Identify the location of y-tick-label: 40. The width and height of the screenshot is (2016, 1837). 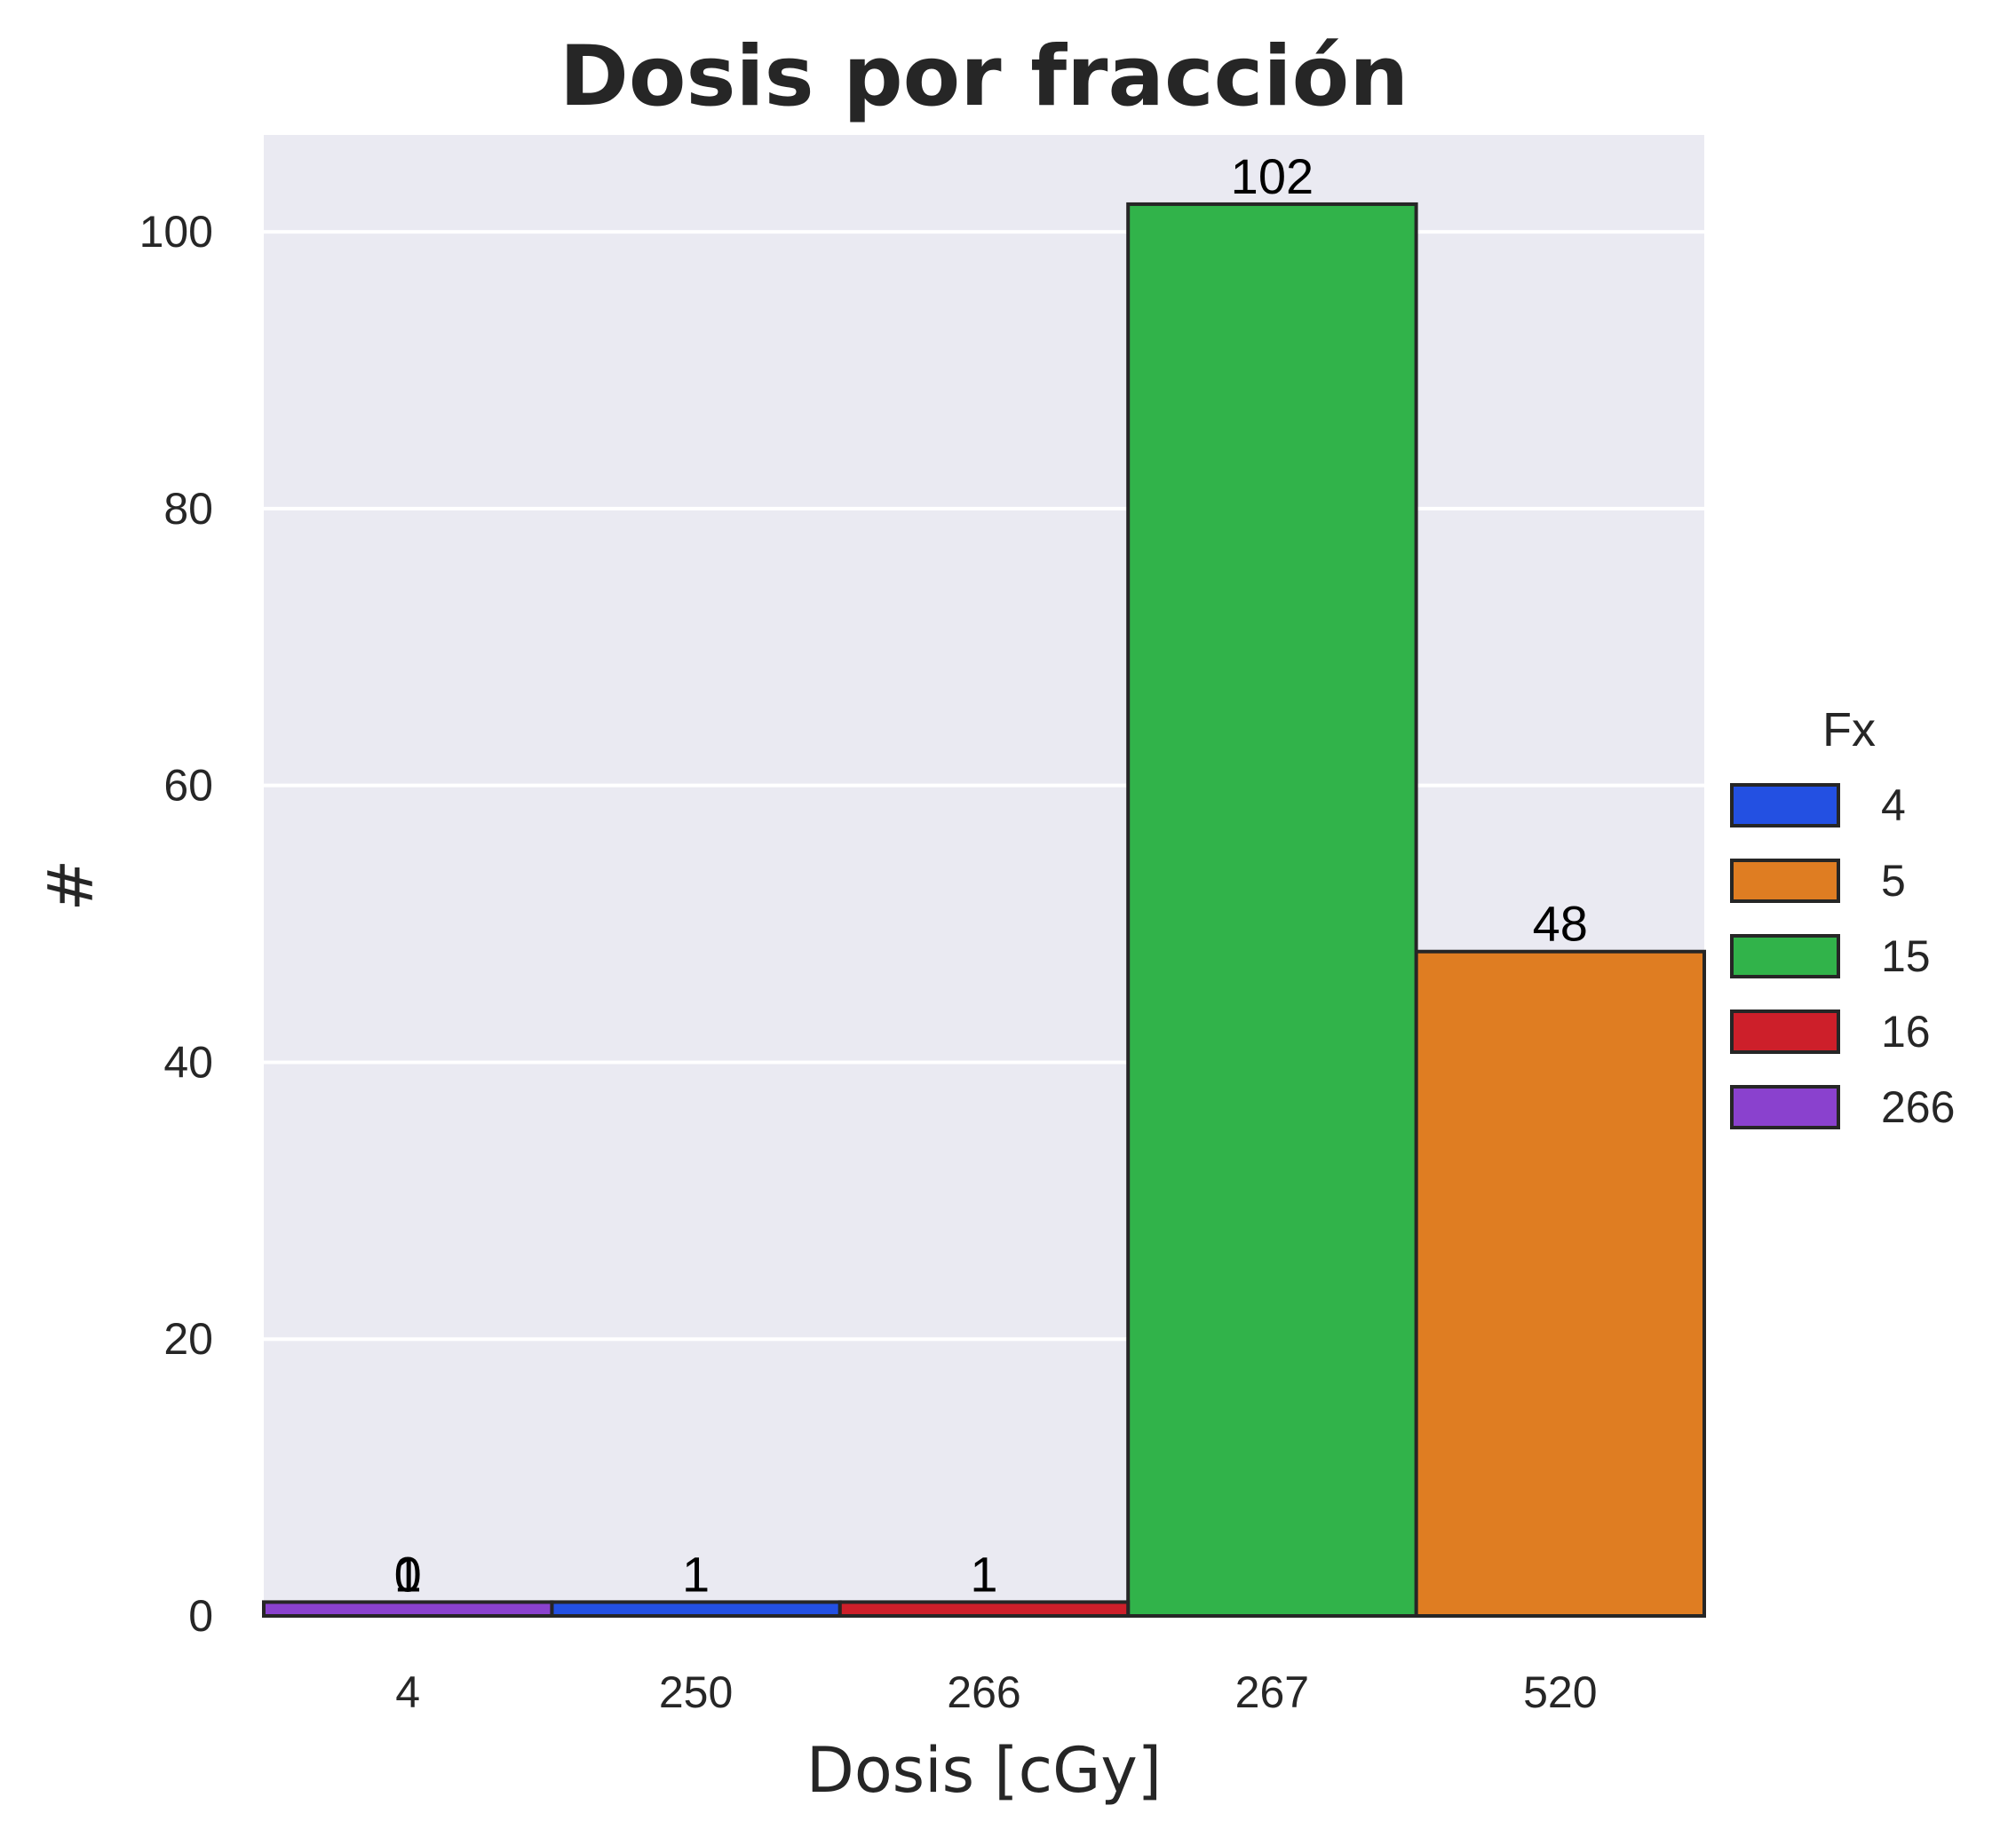
(188, 1062).